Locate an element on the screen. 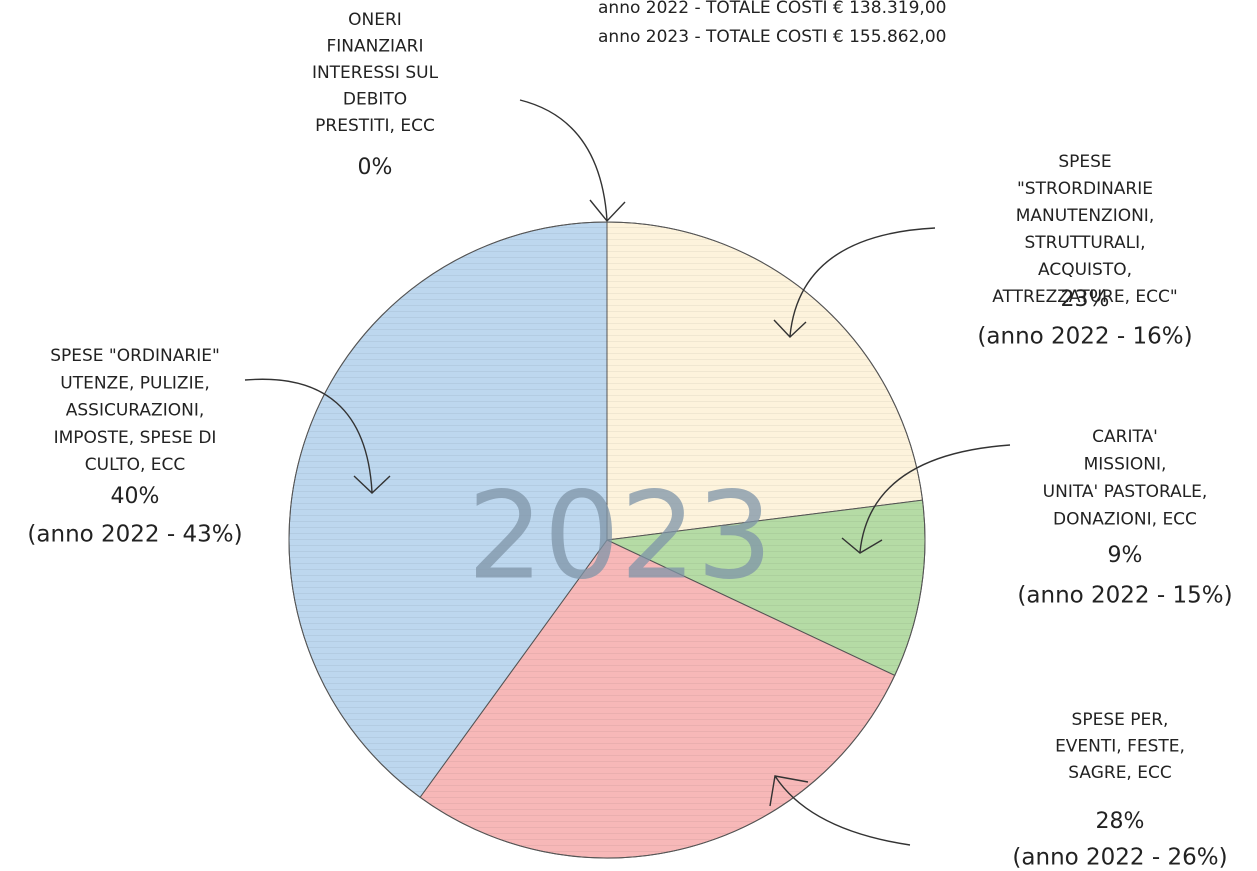 This screenshot has height=871, width=1257. title-line: anno 2023 - TOTALE COSTI € 155.862,00 is located at coordinates (772, 37).